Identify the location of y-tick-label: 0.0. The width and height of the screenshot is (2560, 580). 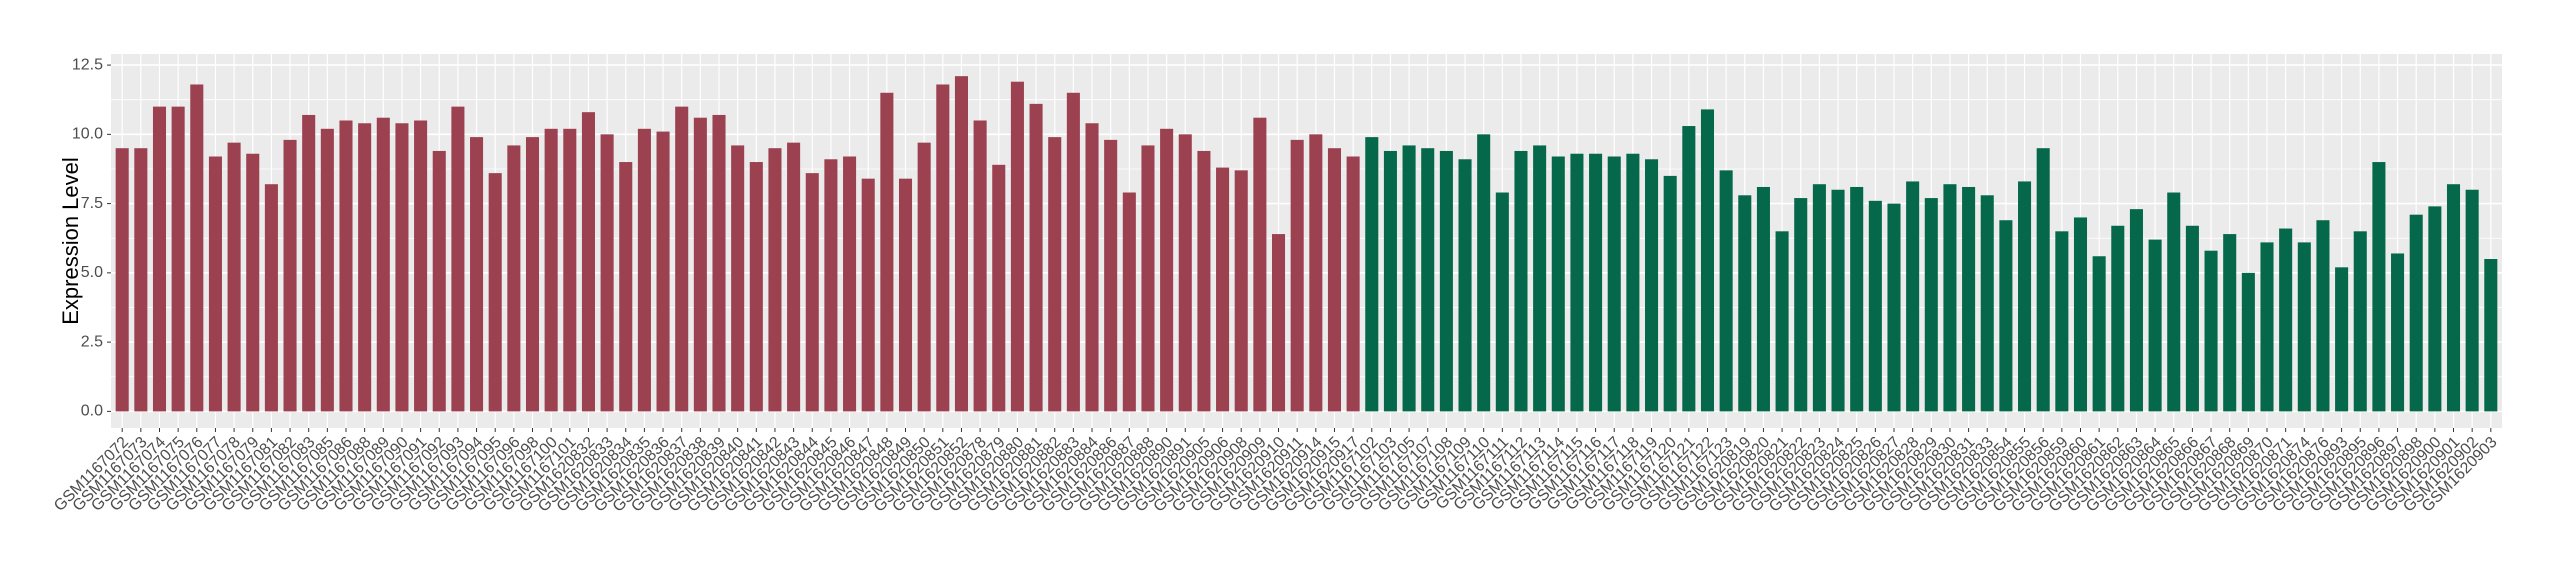
(92, 411).